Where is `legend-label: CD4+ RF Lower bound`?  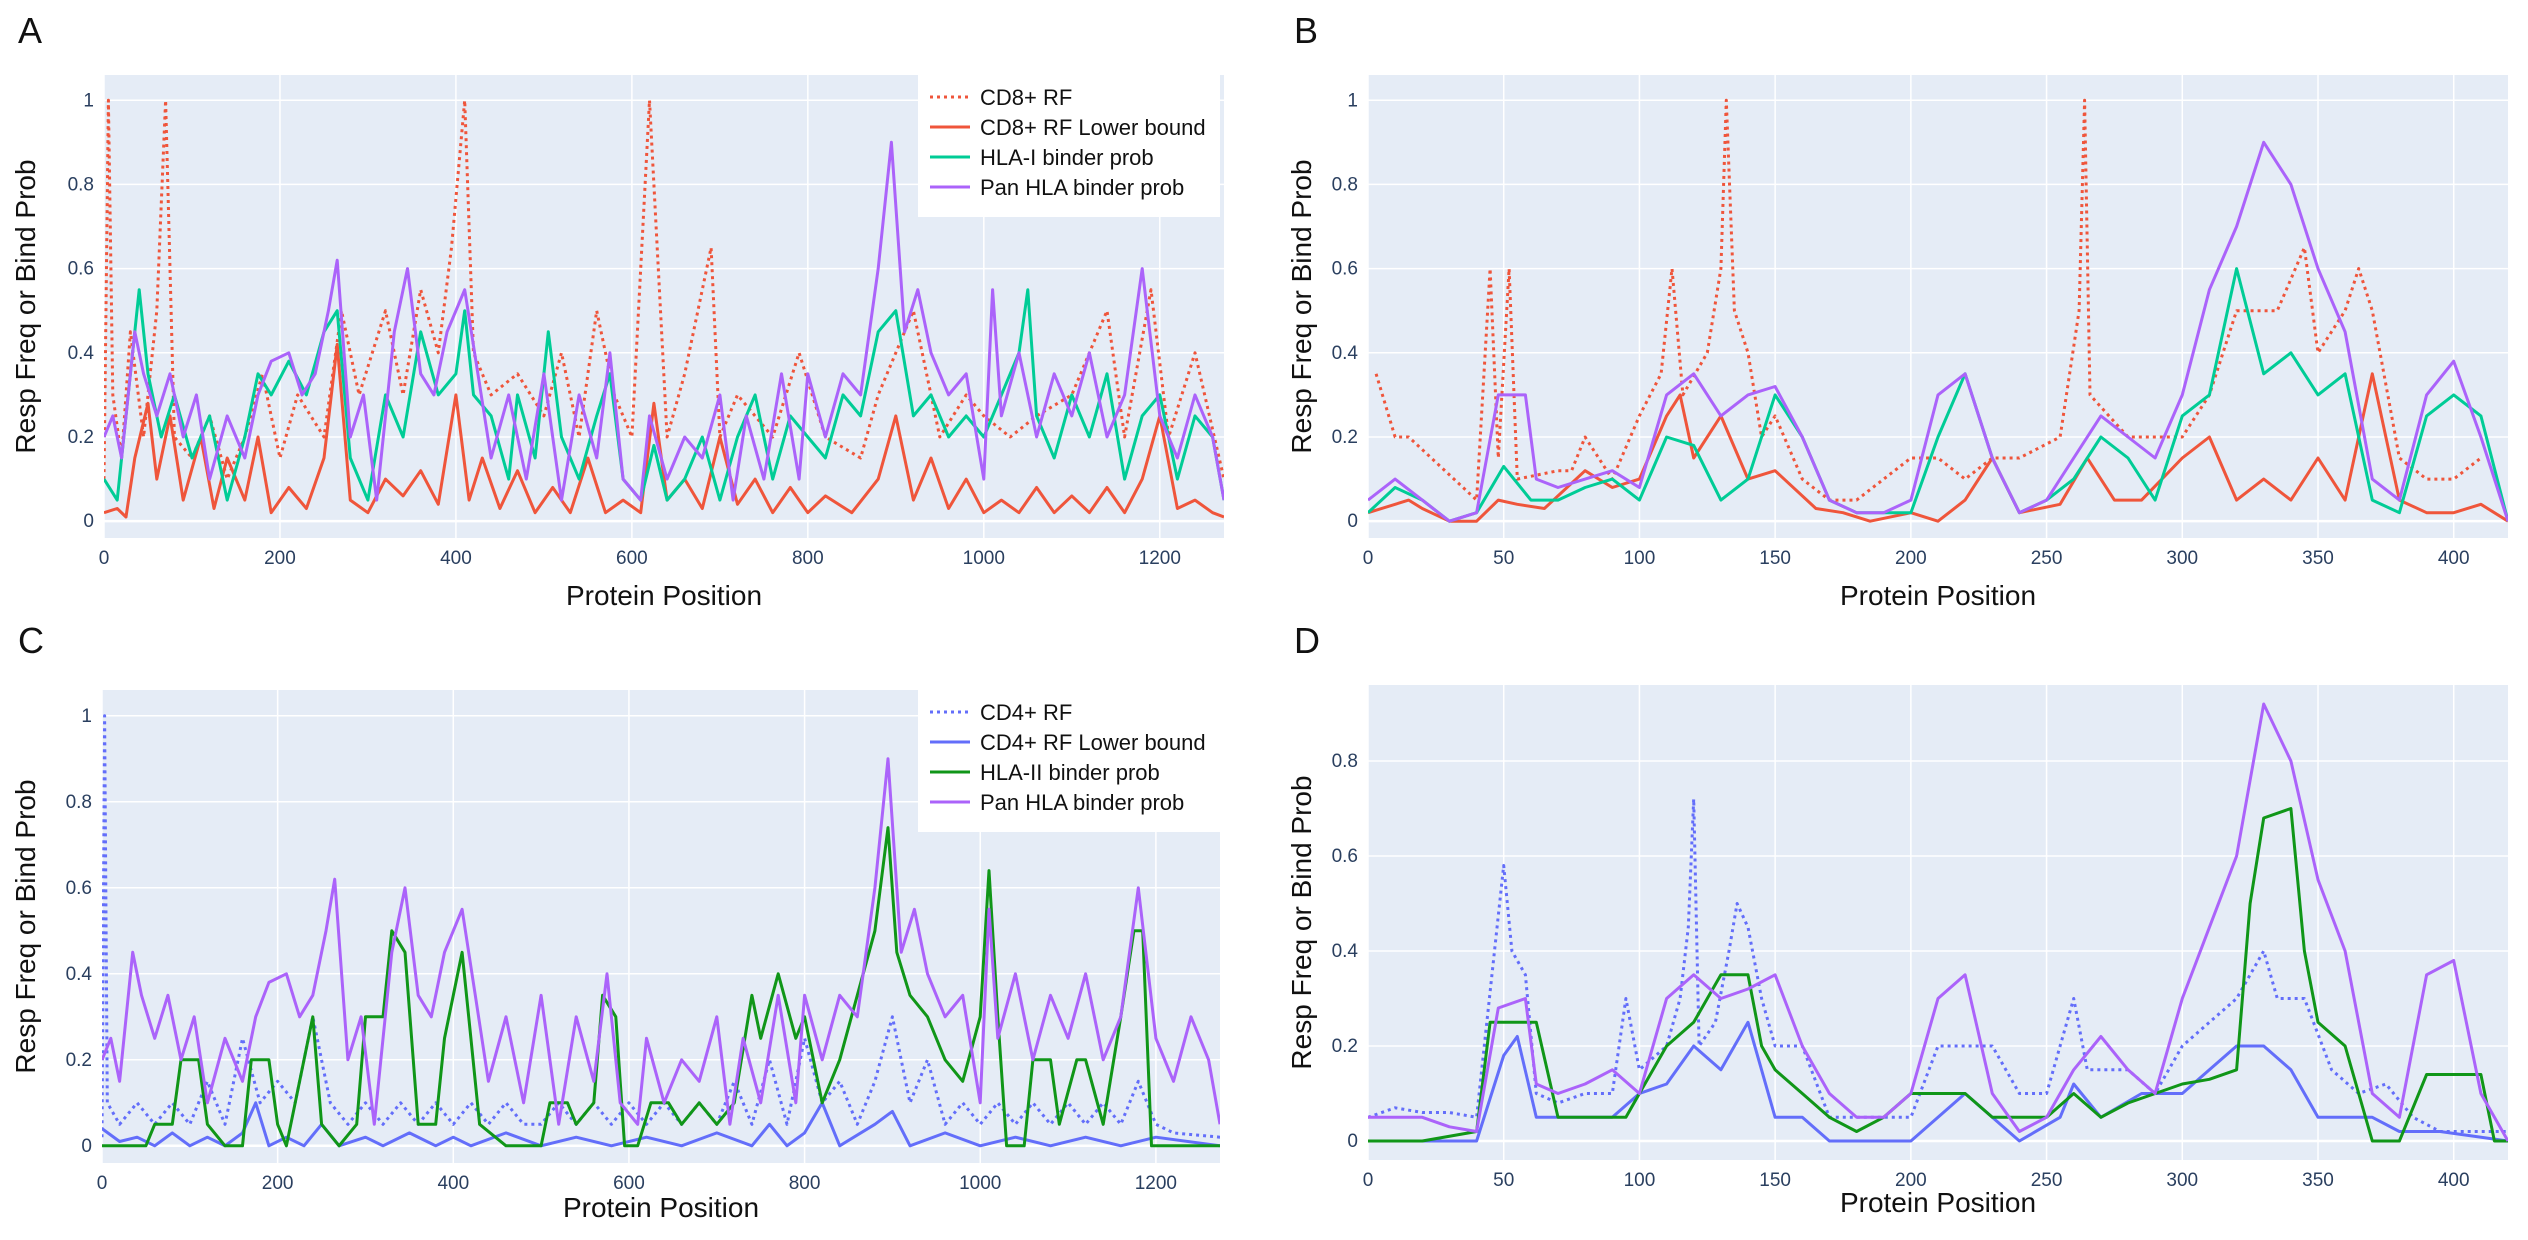
legend-label: CD4+ RF Lower bound is located at coordinates (1093, 742).